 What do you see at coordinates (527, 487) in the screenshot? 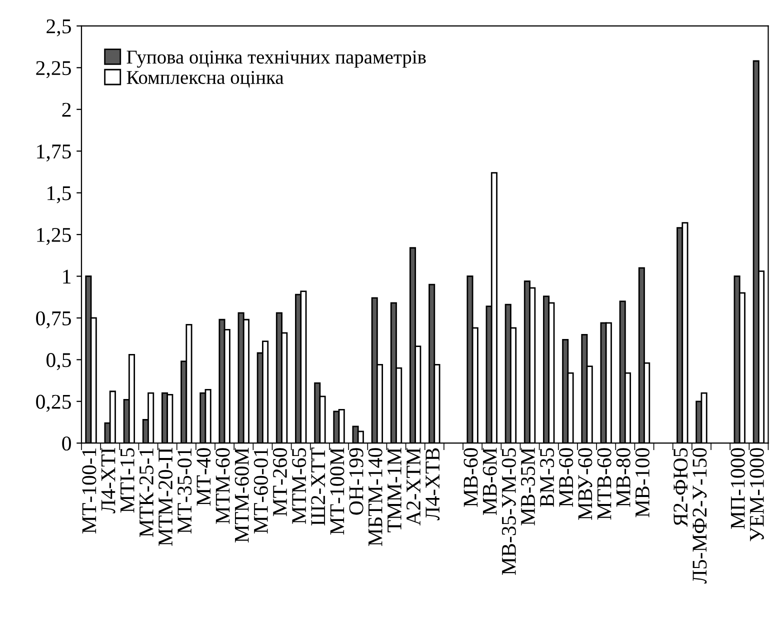
I see `x-tick-label: МВ-35М` at bounding box center [527, 487].